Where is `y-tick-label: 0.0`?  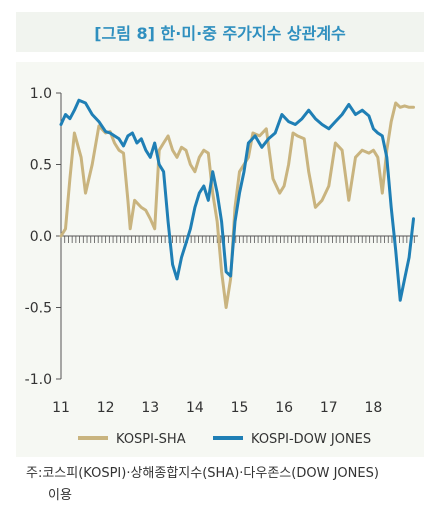 y-tick-label: 0.0 is located at coordinates (41, 237).